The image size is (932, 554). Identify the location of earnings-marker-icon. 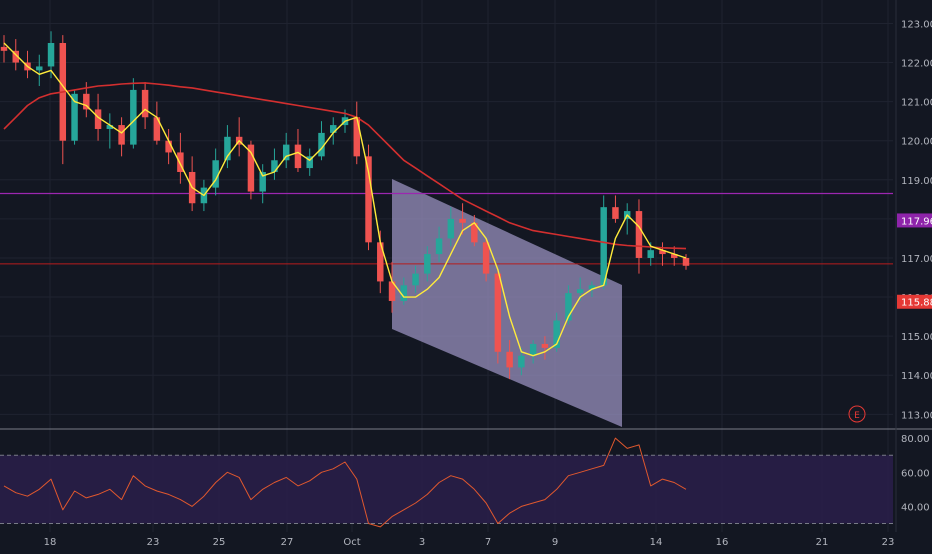
(857, 414).